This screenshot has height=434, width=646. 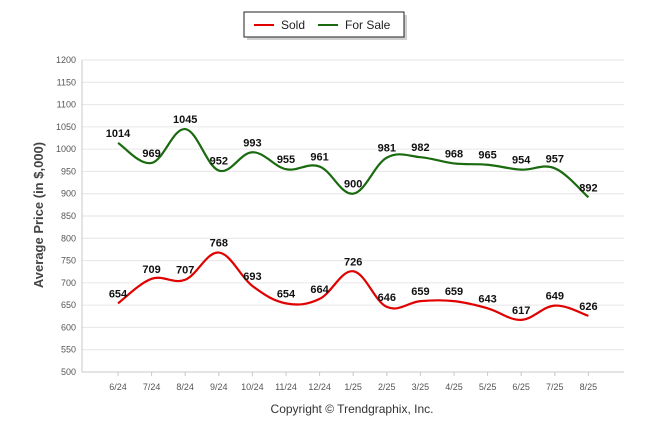 I want to click on y-tick-label: 1100, so click(x=66, y=105).